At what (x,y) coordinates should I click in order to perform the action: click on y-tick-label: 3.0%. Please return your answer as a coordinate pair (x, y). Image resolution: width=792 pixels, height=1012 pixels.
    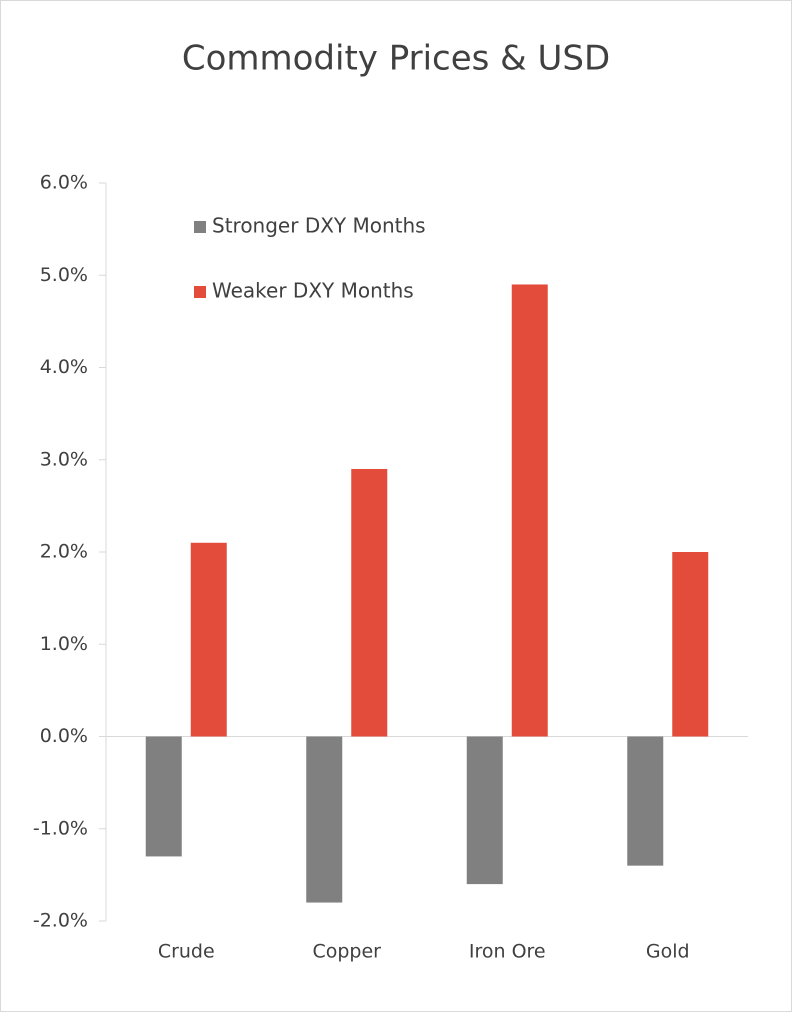
    Looking at the image, I should click on (64, 459).